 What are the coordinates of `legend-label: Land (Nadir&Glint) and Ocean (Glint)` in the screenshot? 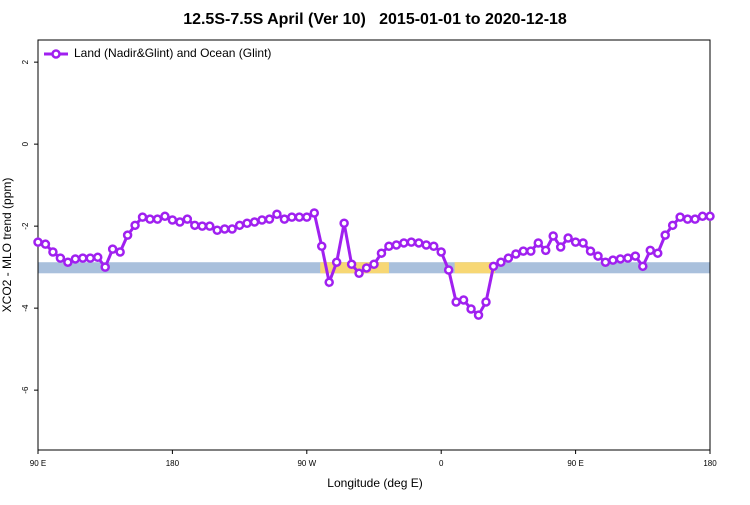 It's located at (172, 53).